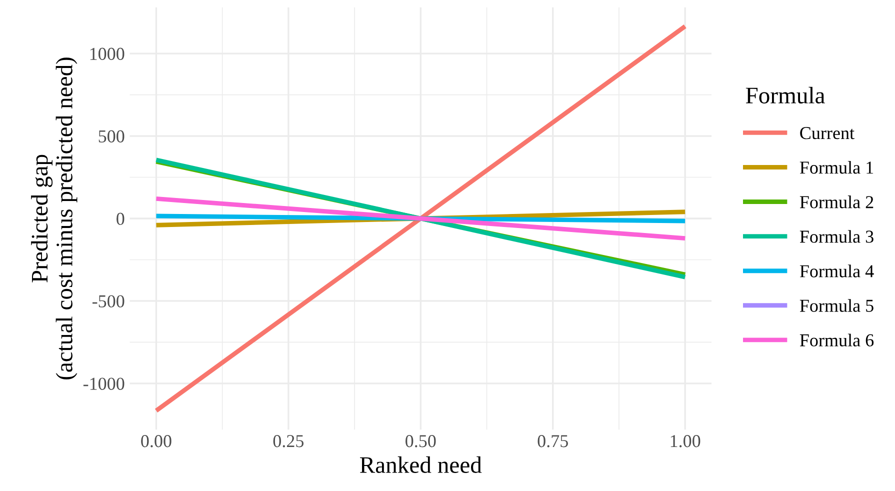 The height and width of the screenshot is (491, 895). What do you see at coordinates (837, 236) in the screenshot?
I see `legend-label: Formula 3` at bounding box center [837, 236].